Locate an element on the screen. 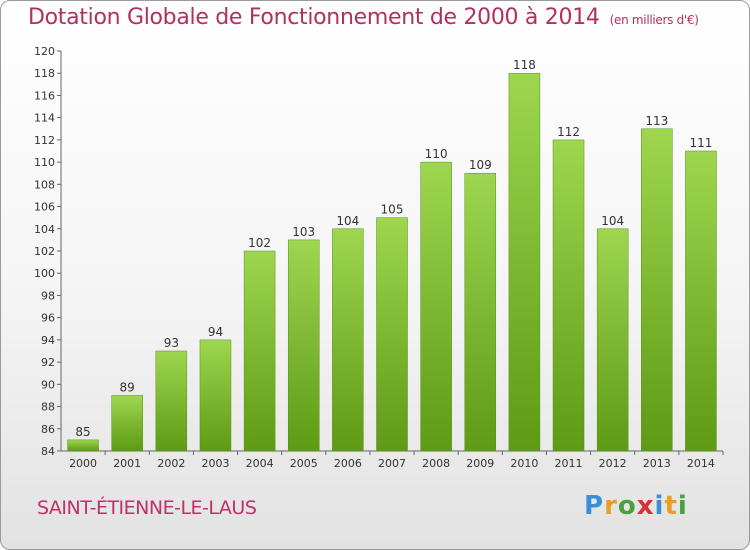  y-tick-label: 116 is located at coordinates (44, 95).